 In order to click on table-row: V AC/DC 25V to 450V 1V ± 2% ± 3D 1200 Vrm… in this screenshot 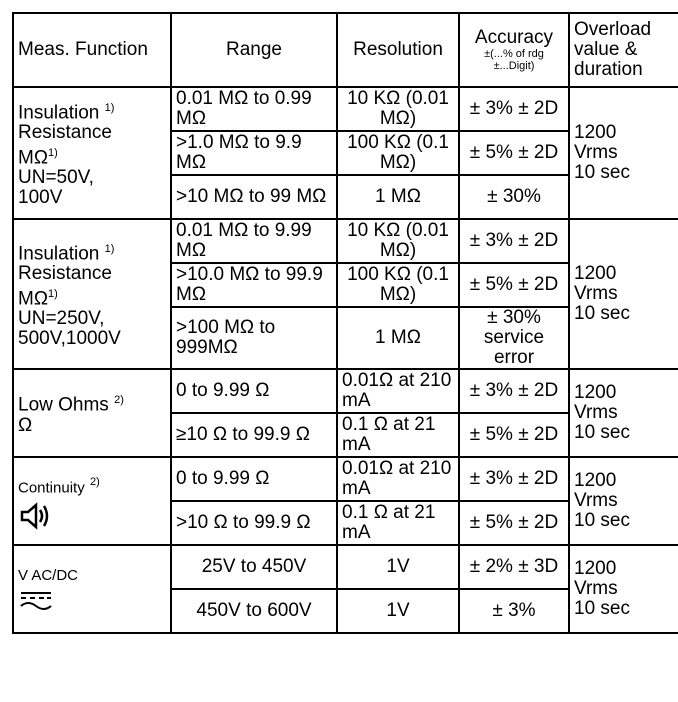, I will do `click(345, 589)`.